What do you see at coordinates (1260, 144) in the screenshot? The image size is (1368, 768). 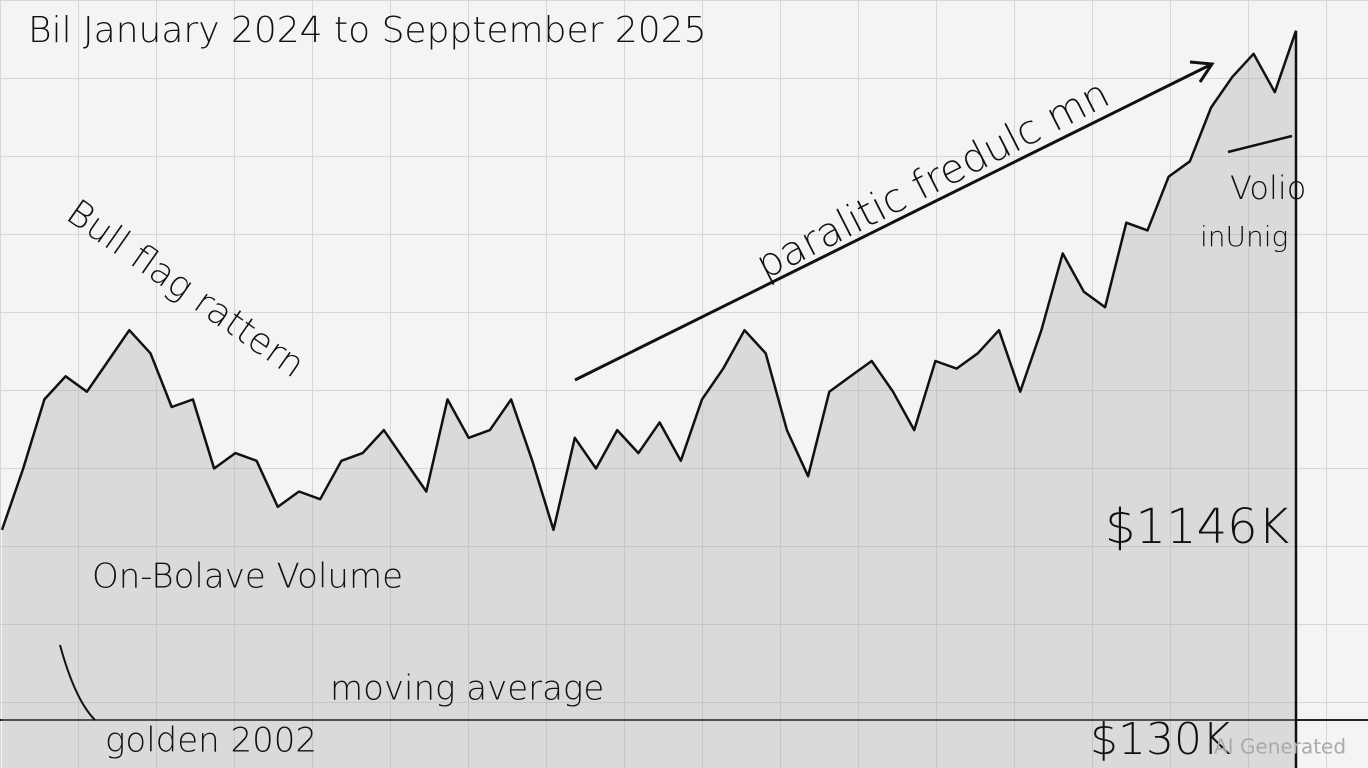 I see `pointer-stroke` at bounding box center [1260, 144].